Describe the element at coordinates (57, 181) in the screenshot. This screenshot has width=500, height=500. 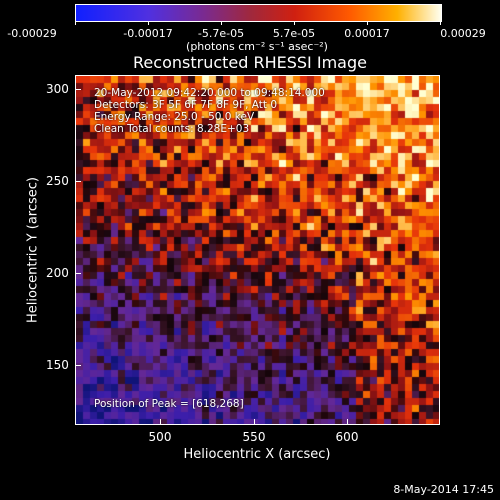
I see `y-tick-label: 250` at that location.